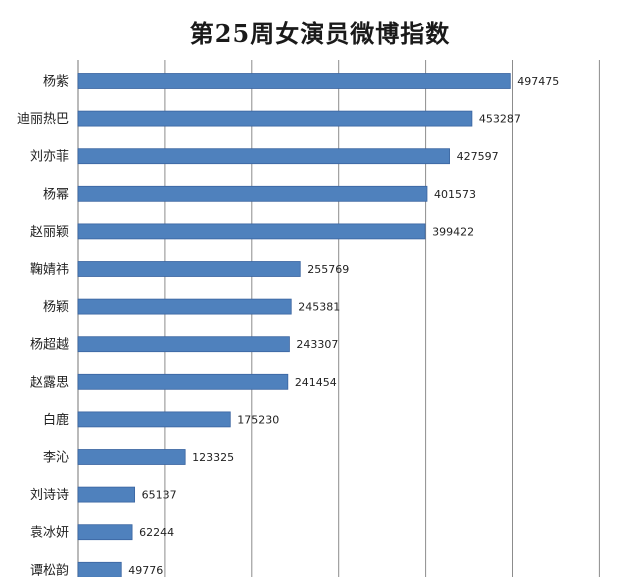 This screenshot has width=640, height=577. Describe the element at coordinates (56, 307) in the screenshot. I see `category-label: 杨颖` at that location.